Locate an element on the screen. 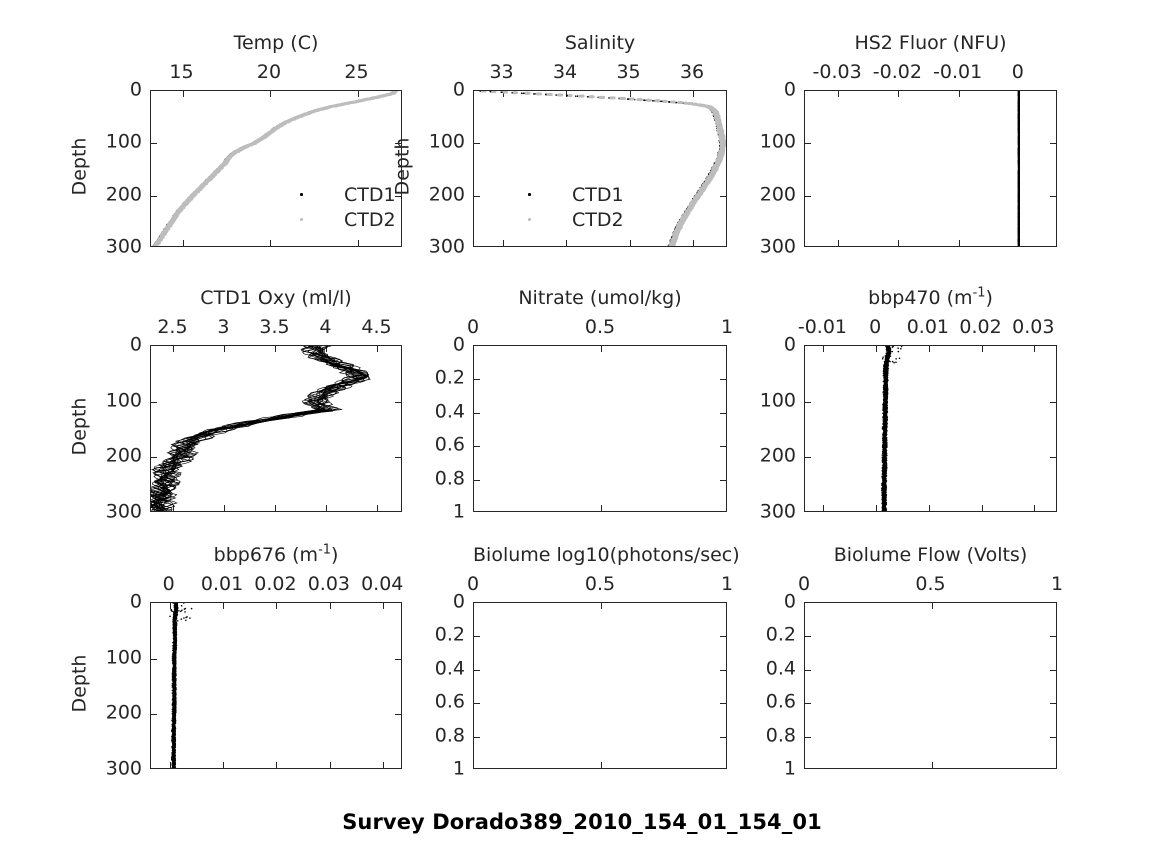  yticklabels-hs2fluor: 0 100 200 300 is located at coordinates (771, 168).